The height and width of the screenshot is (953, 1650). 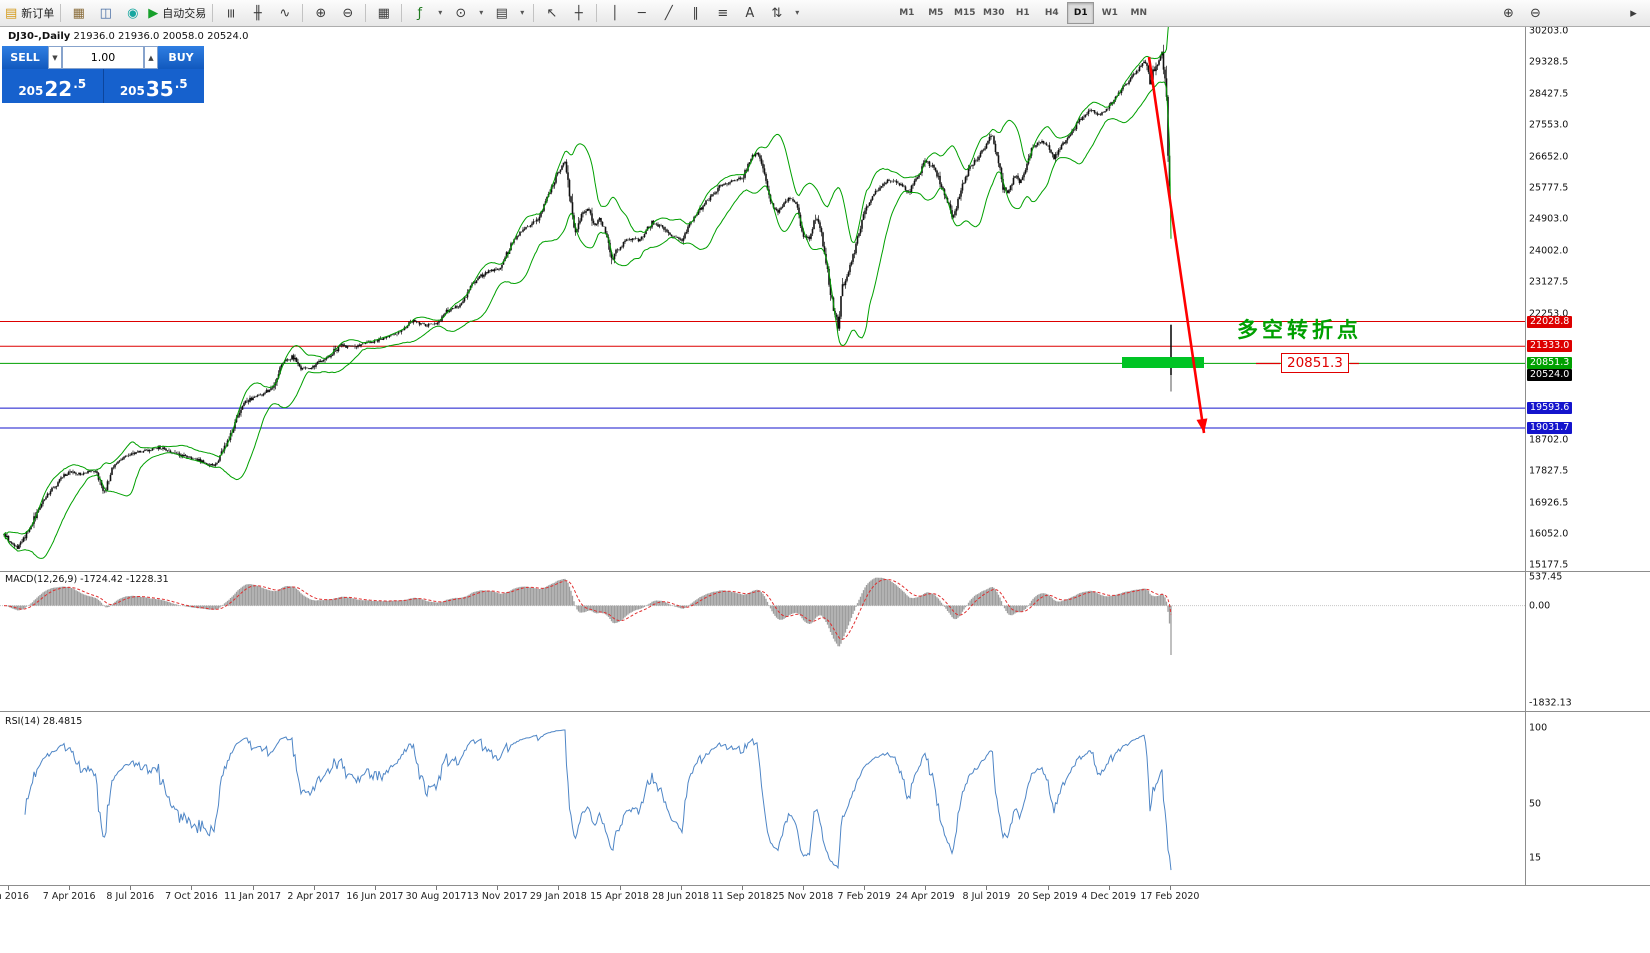 What do you see at coordinates (151, 57) in the screenshot?
I see `volume-increment-button: ▲` at bounding box center [151, 57].